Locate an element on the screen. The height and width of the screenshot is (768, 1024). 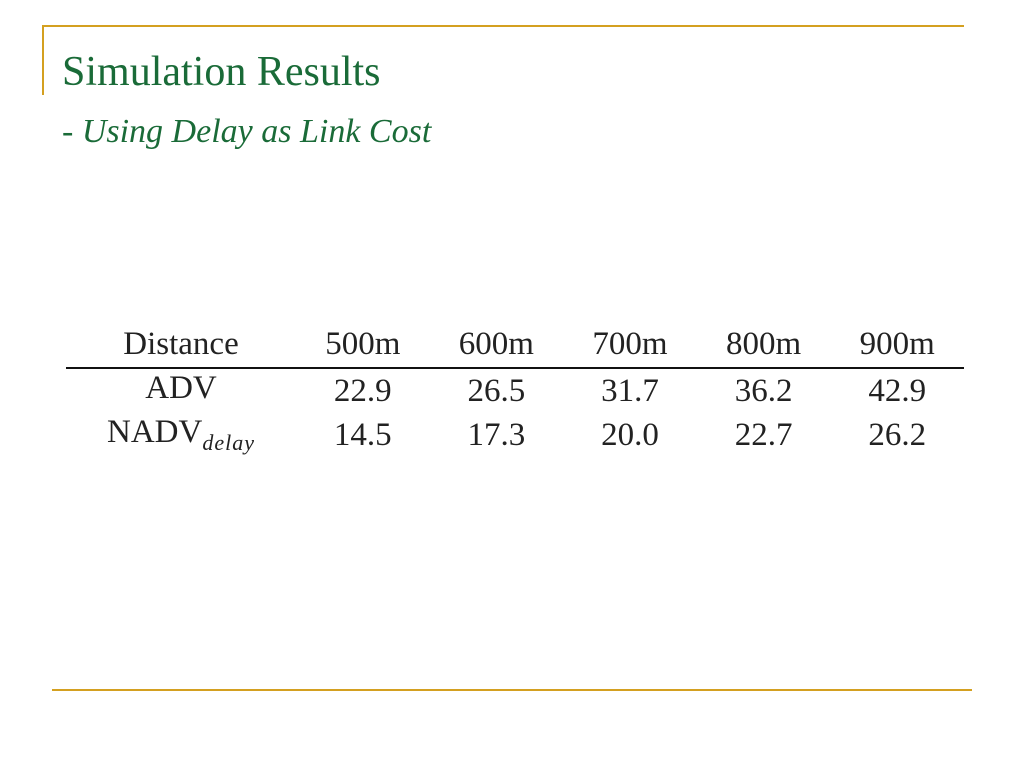
row-label-nadv-text: NADV is located at coordinates (155, 432).